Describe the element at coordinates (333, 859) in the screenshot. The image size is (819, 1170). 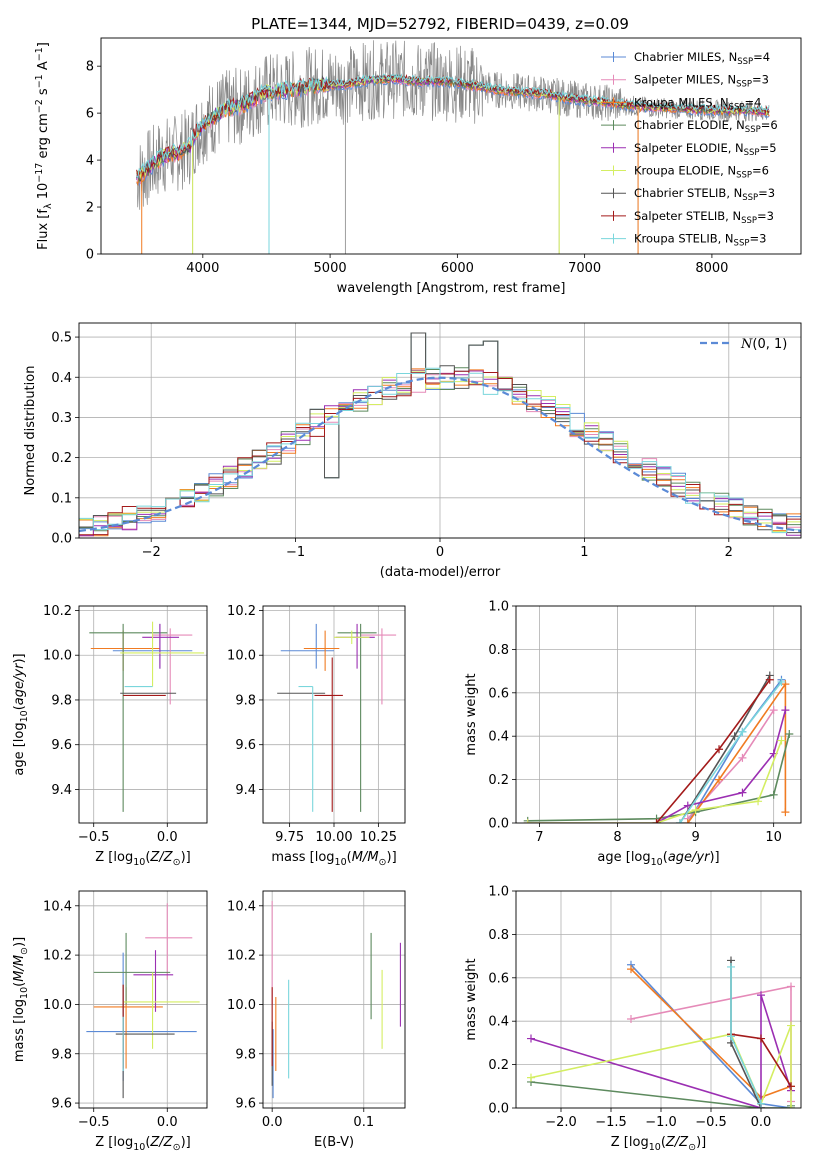
I see `age-vs-mass-xlabel: mass [log10(M/M⊙)]` at that location.